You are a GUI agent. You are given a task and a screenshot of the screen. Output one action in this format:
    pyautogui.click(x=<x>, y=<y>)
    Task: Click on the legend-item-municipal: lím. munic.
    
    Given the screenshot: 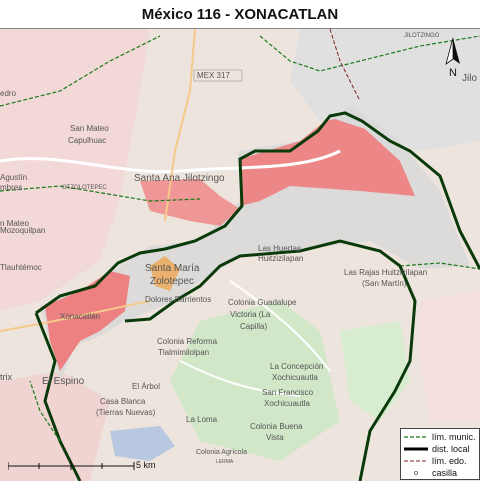 What is the action you would take?
    pyautogui.click(x=442, y=437)
    